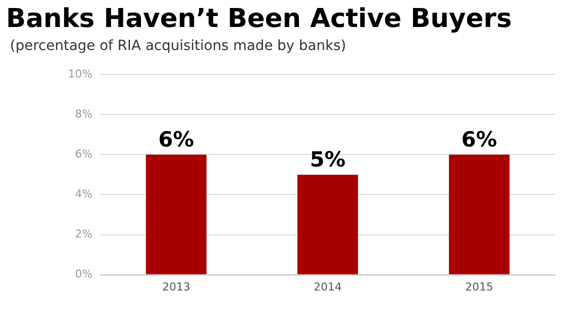 The height and width of the screenshot is (331, 570). I want to click on x-tick-label: 2013, so click(176, 287).